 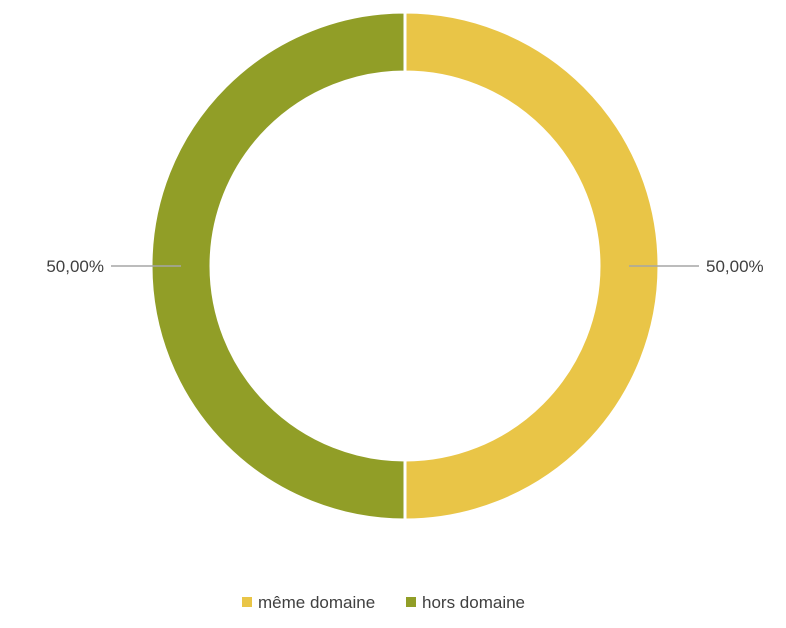 What do you see at coordinates (75, 266) in the screenshot?
I see `data-label-1: 50,00%` at bounding box center [75, 266].